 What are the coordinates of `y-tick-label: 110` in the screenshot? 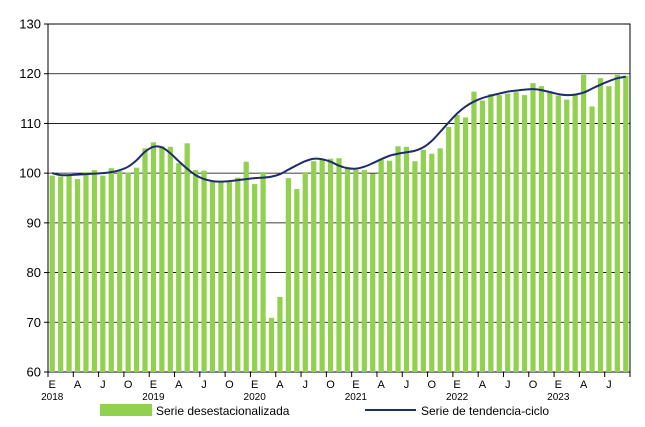 It's located at (30, 123).